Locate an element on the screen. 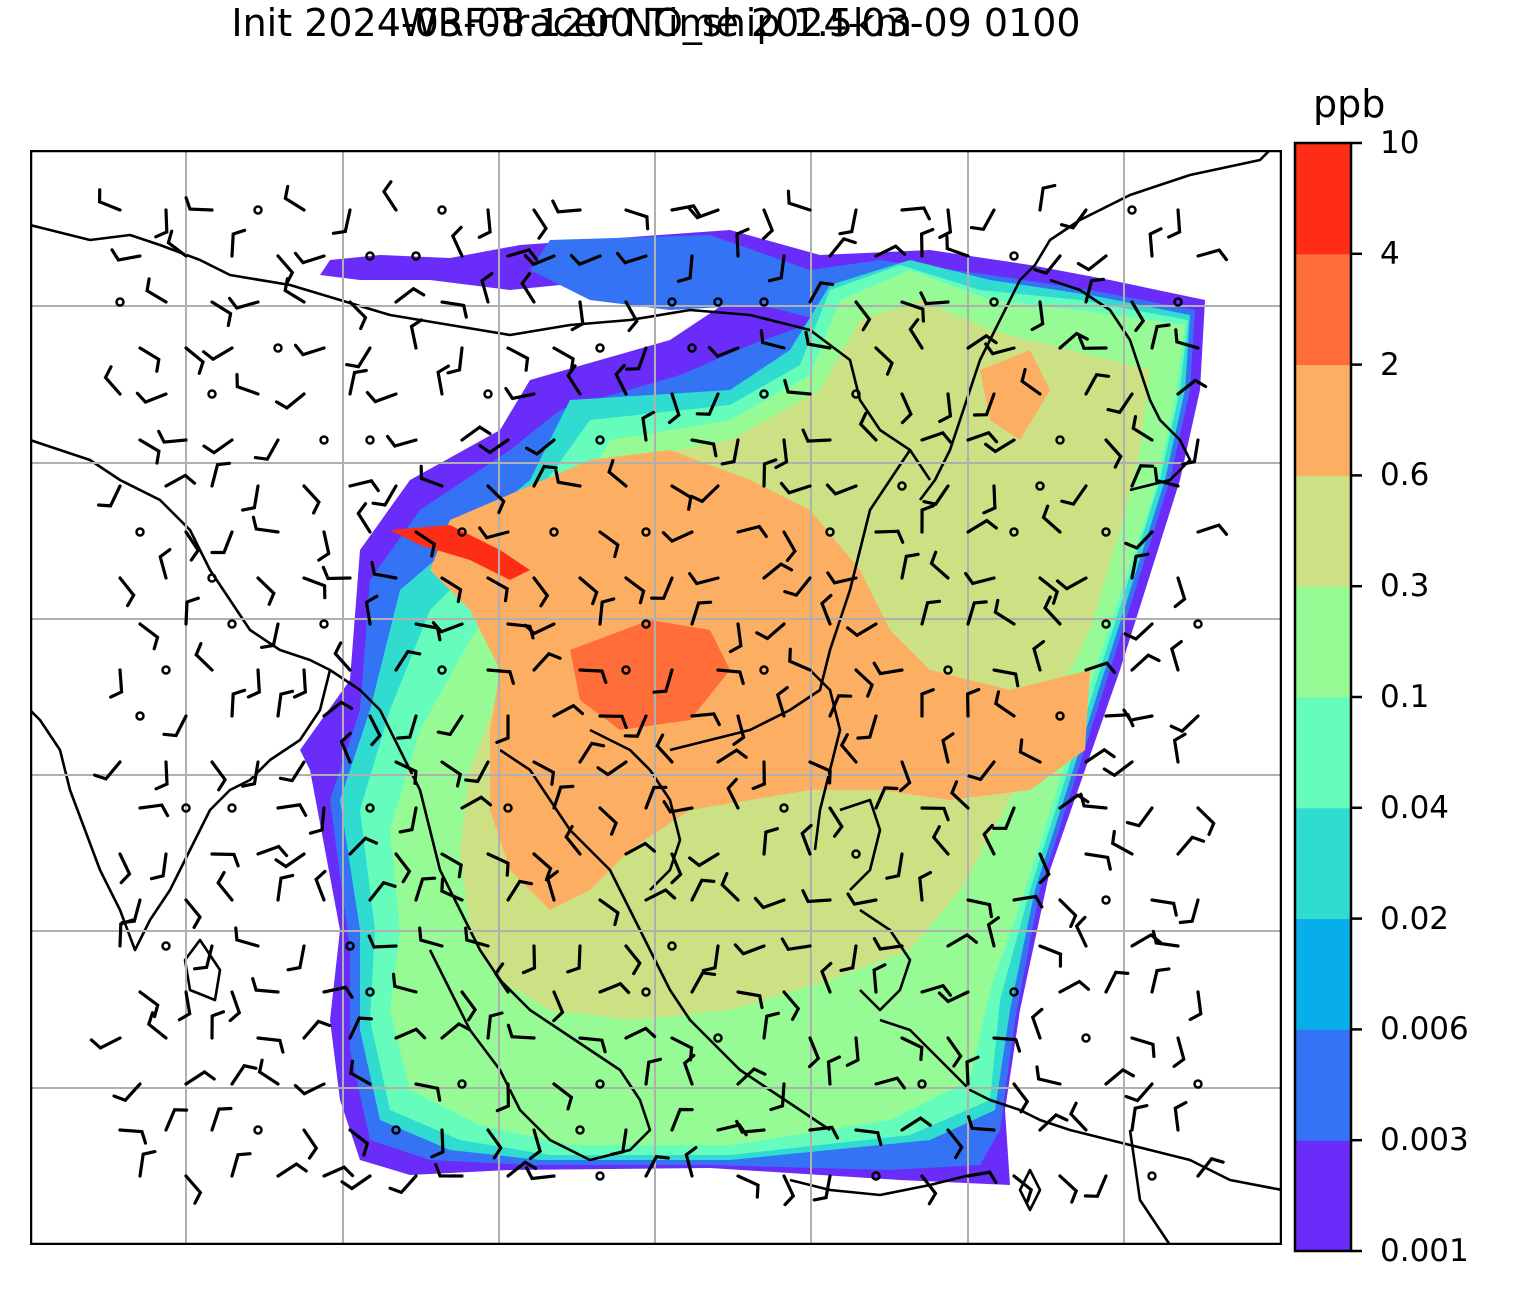 Image resolution: width=1528 pixels, height=1306 pixels. colorbar-tick-label: 4 is located at coordinates (1390, 253).